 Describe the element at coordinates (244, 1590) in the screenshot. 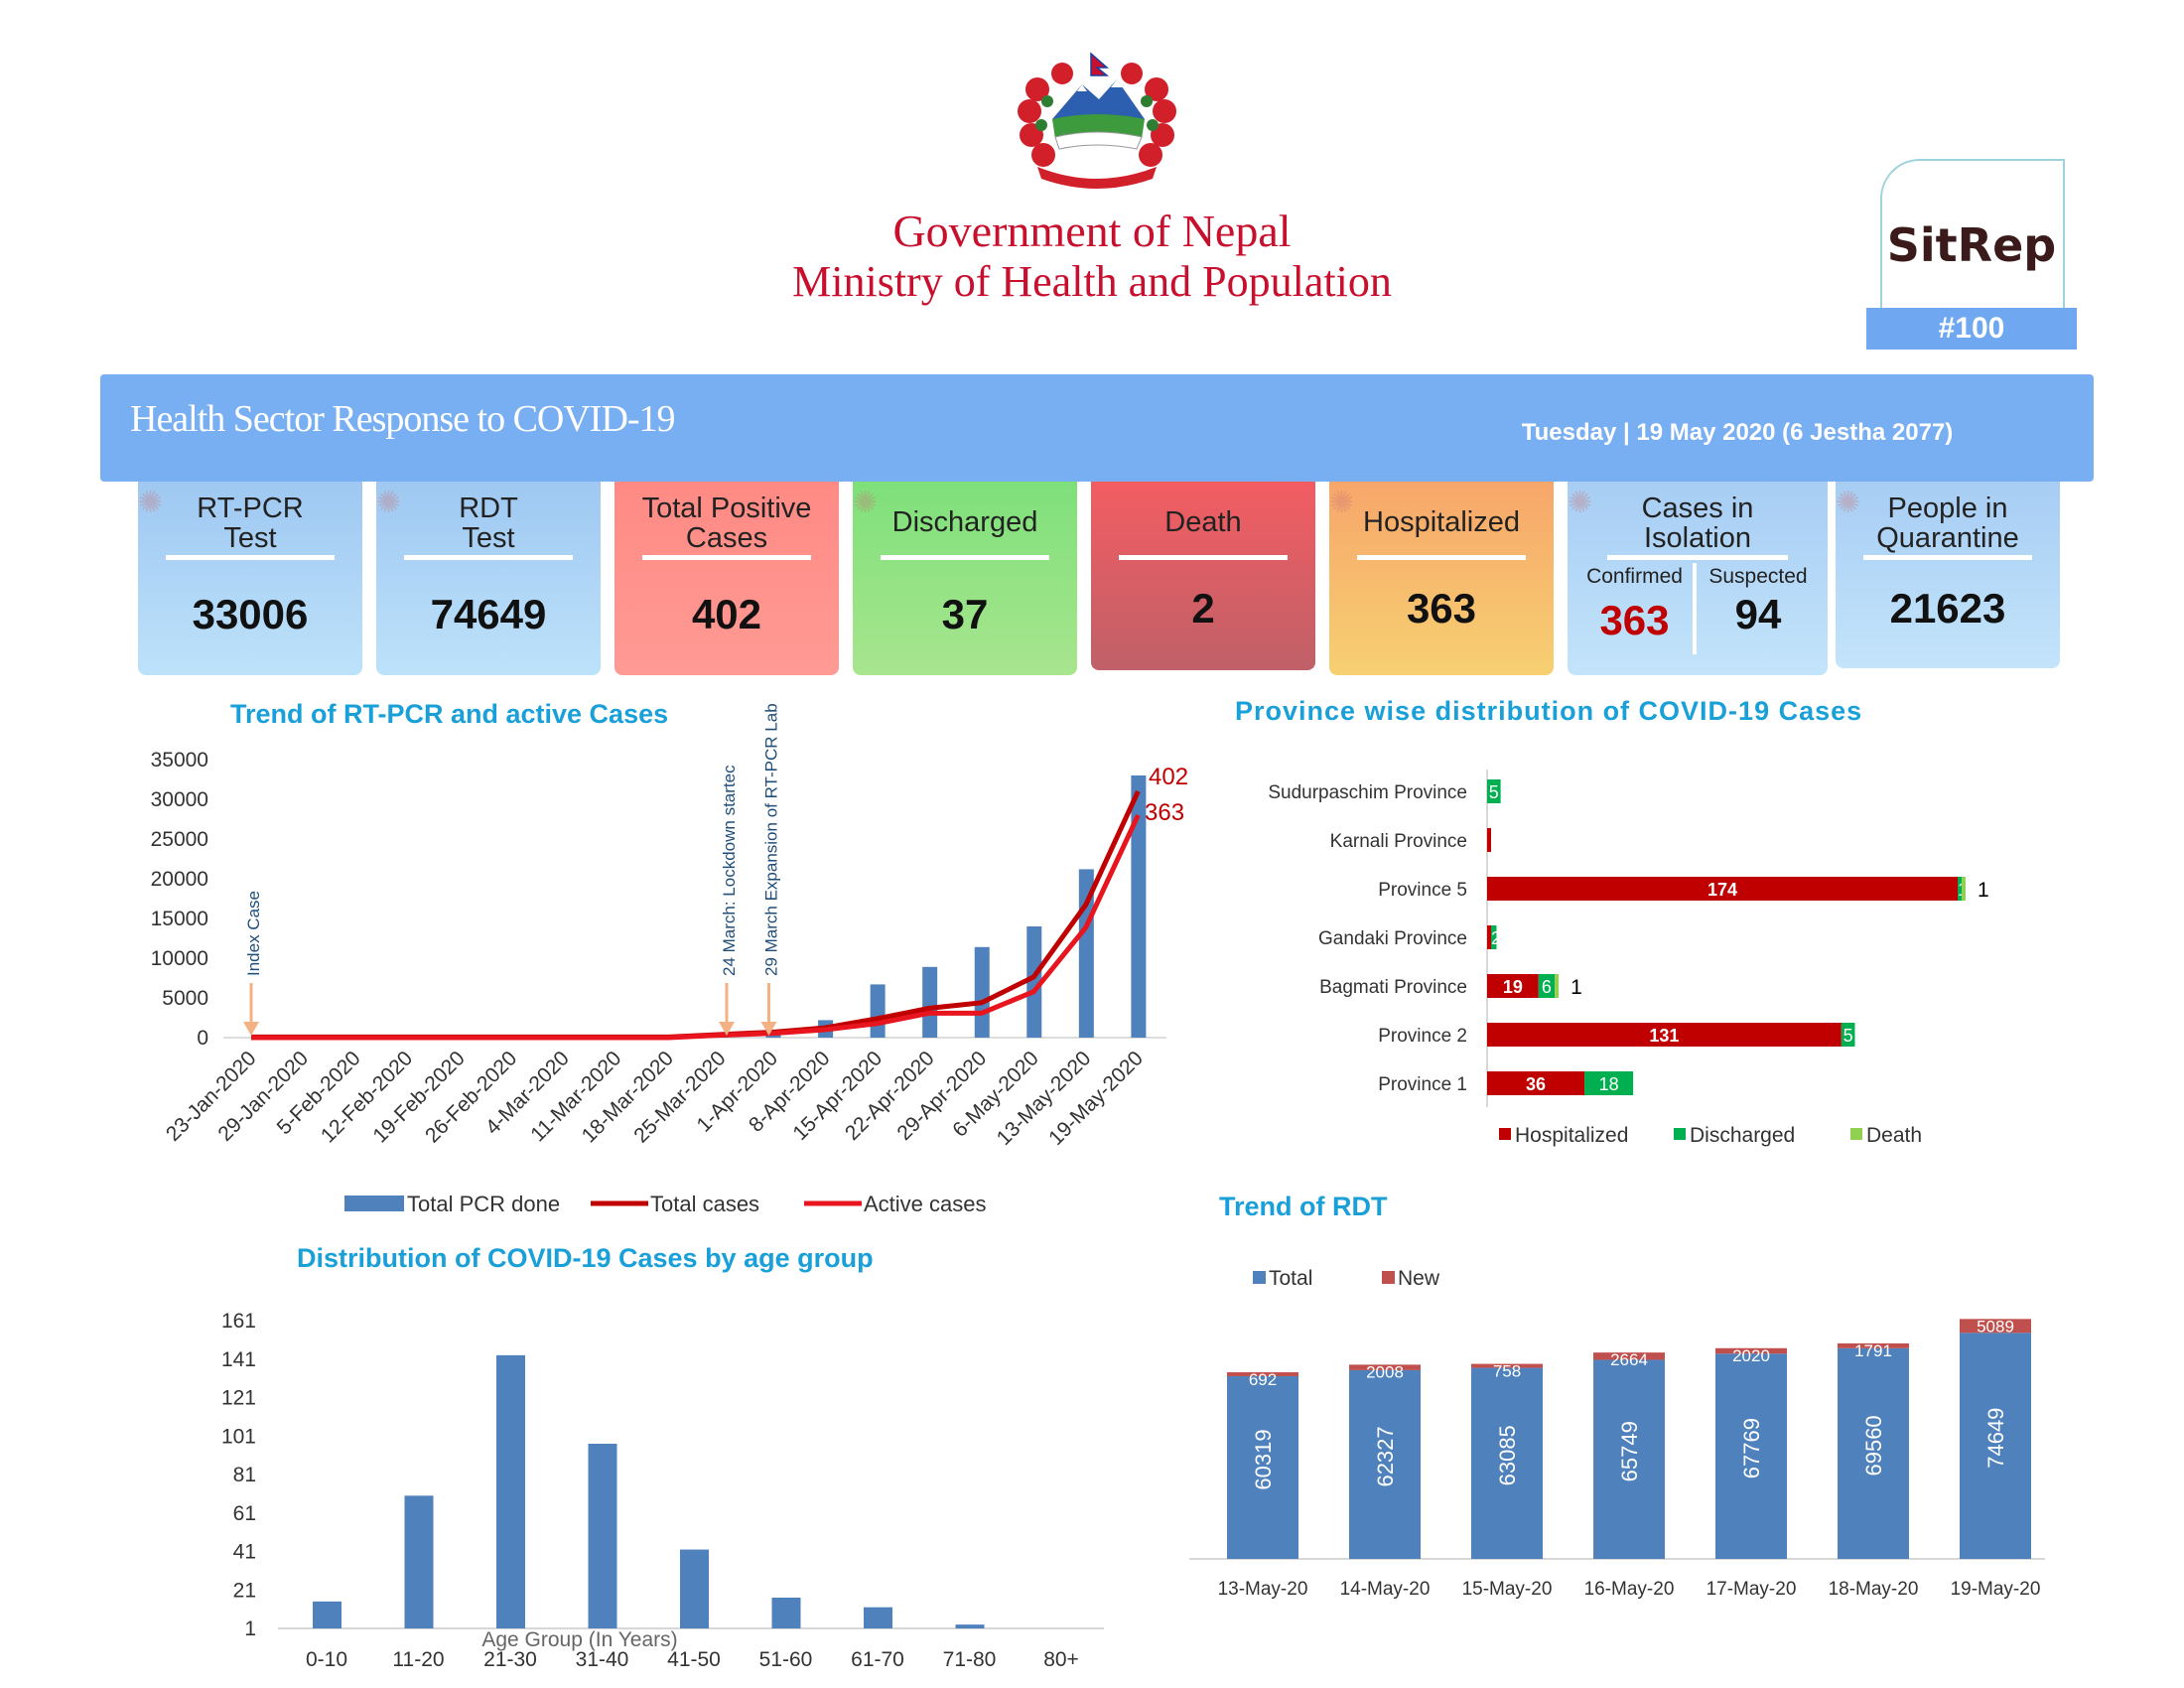

I see `y-tick-label: 21` at that location.